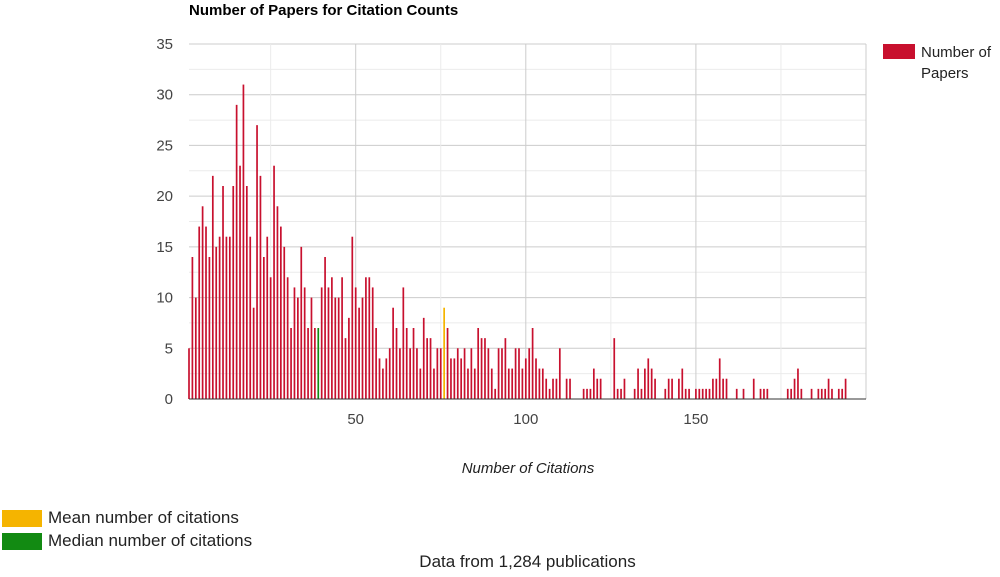  I want to click on y-axis-ticks: 0 5 10 15 20 25 30 35, so click(164, 222).